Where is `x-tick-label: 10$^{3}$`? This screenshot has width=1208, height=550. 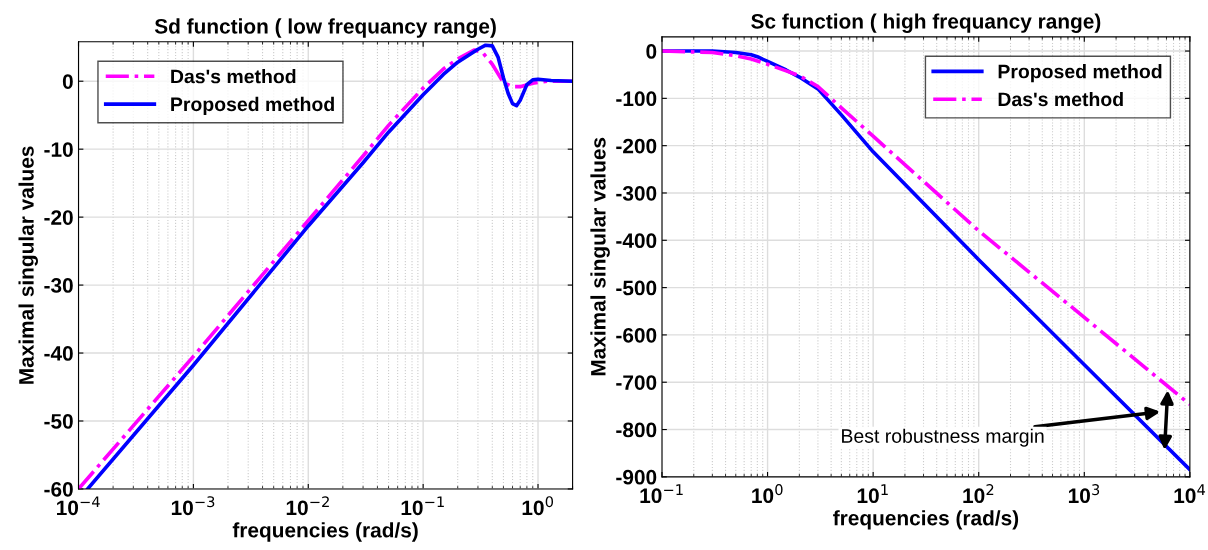 x-tick-label: 10$^{3}$ is located at coordinates (1084, 494).